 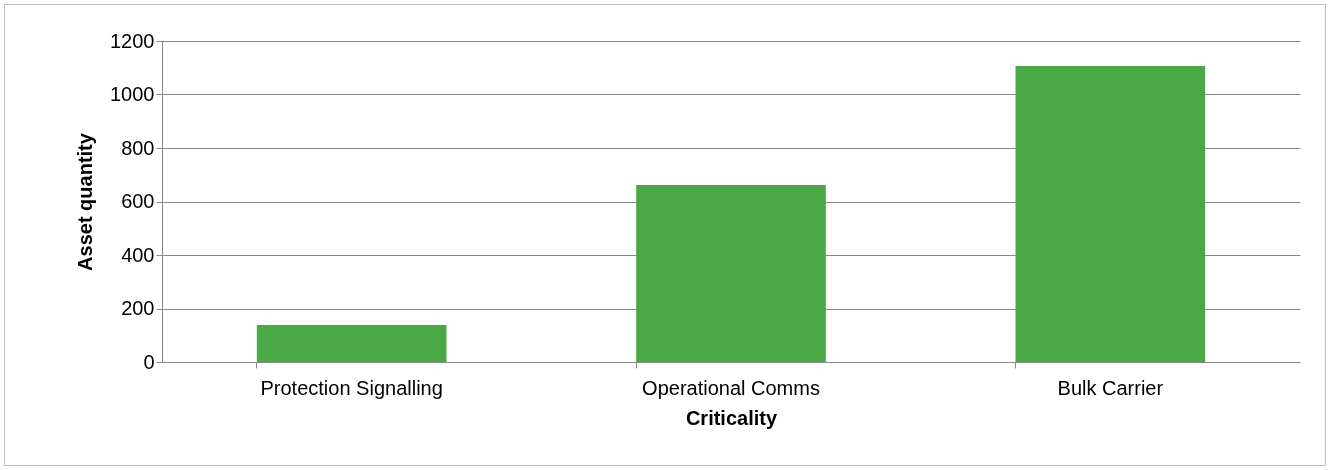 What do you see at coordinates (731, 417) in the screenshot?
I see `x-axis-title: Criticality` at bounding box center [731, 417].